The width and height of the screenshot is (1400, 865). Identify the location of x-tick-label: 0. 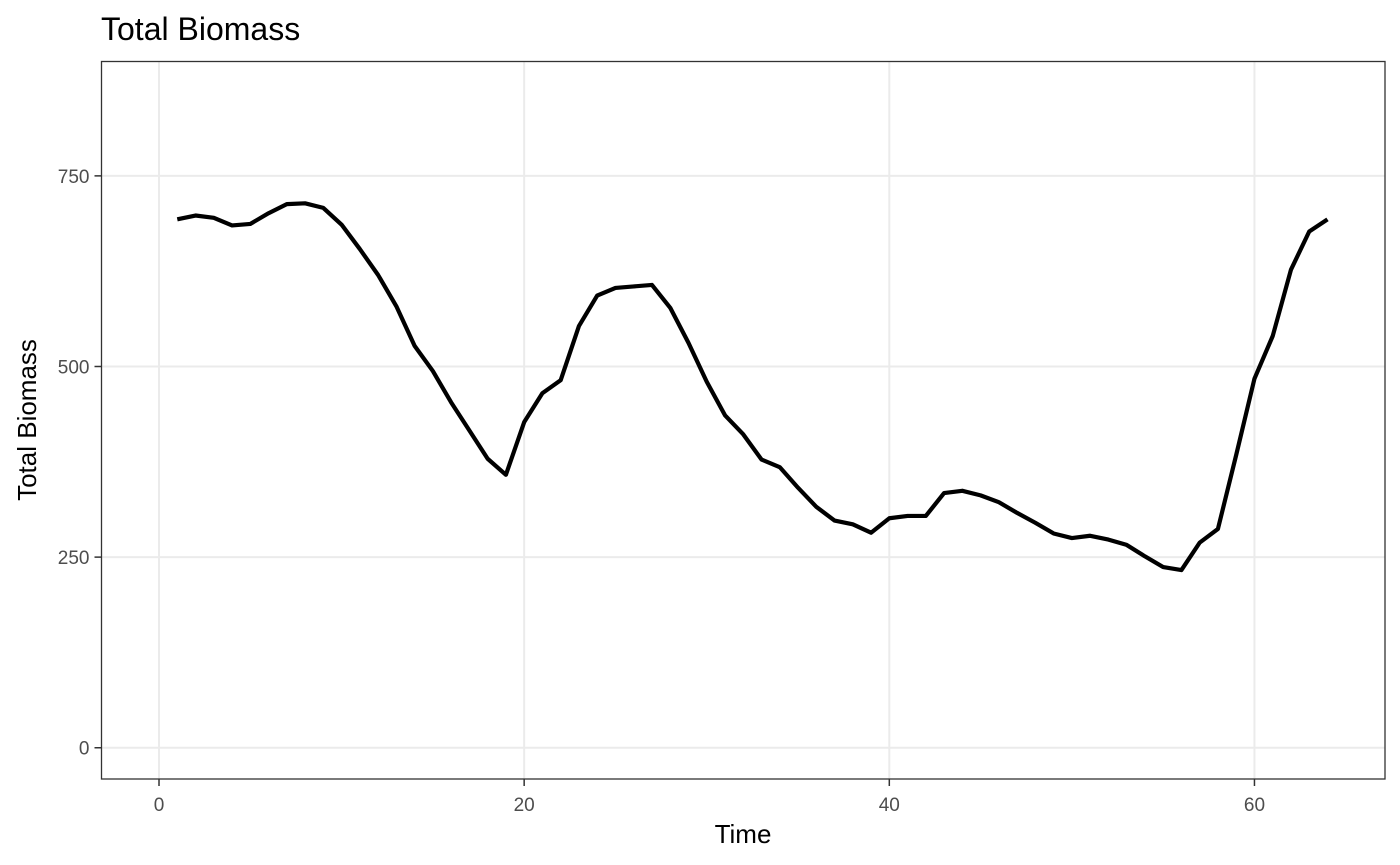
(159, 805).